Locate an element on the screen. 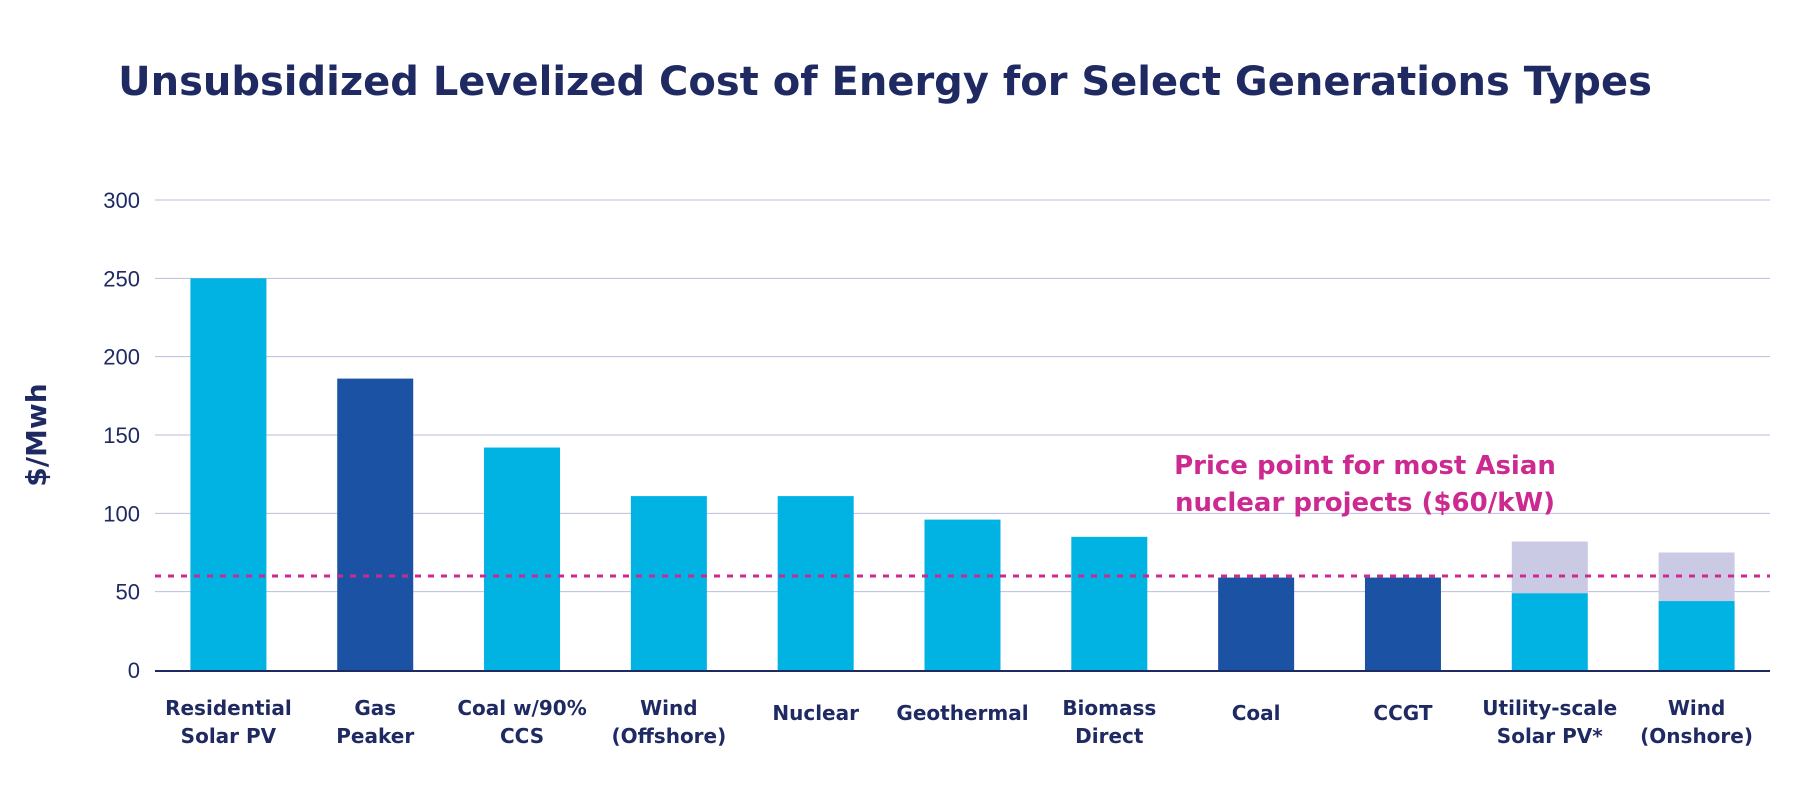 This screenshot has width=1800, height=790. x-category-label: Biomass is located at coordinates (1109, 708).